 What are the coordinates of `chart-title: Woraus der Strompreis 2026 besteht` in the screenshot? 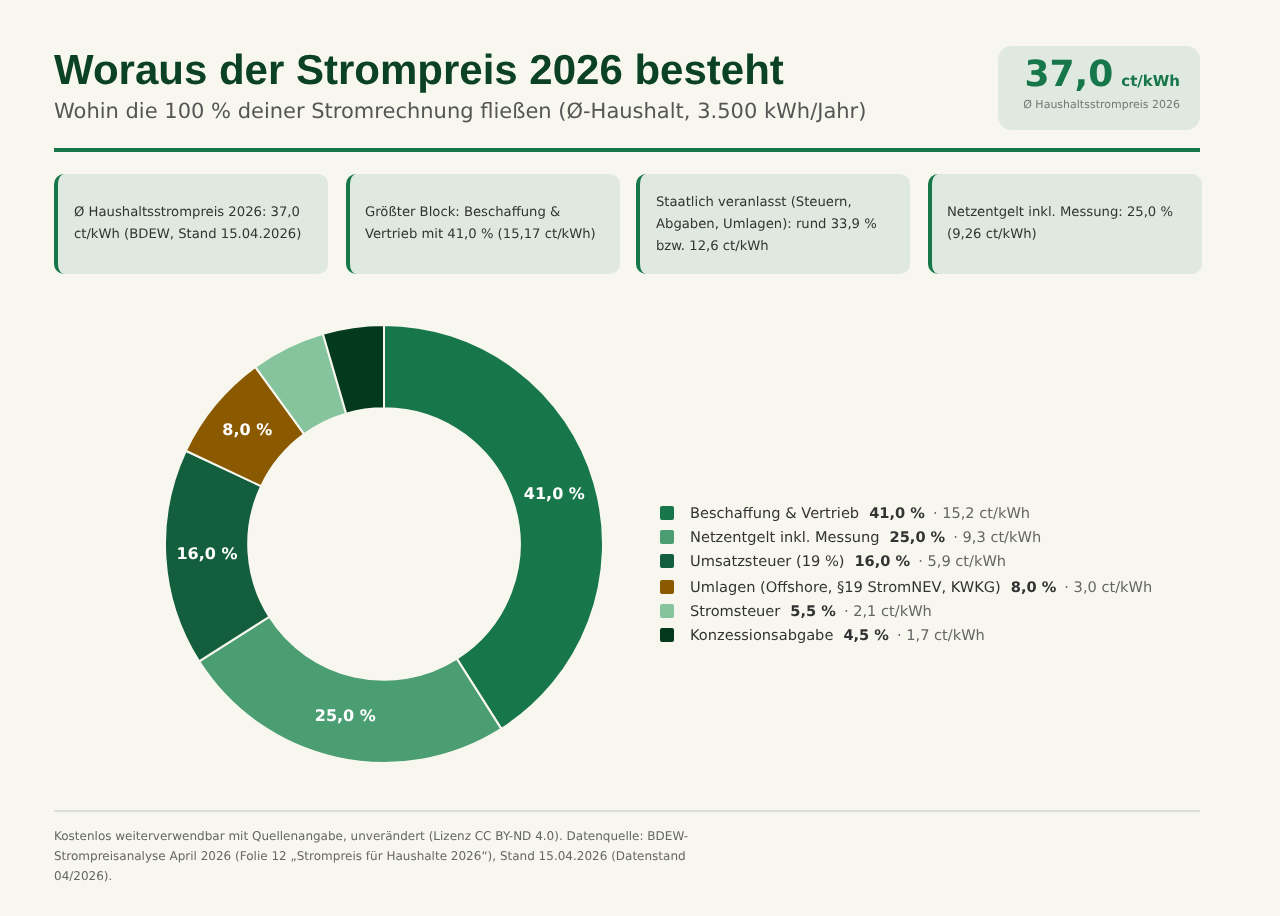 It's located at (419, 72).